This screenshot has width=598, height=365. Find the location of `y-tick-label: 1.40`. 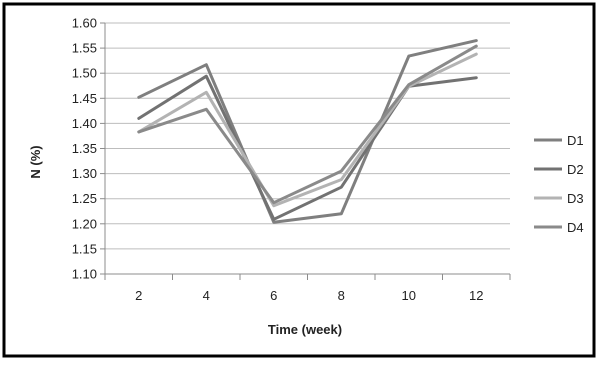

y-tick-label: 1.40 is located at coordinates (84, 123).